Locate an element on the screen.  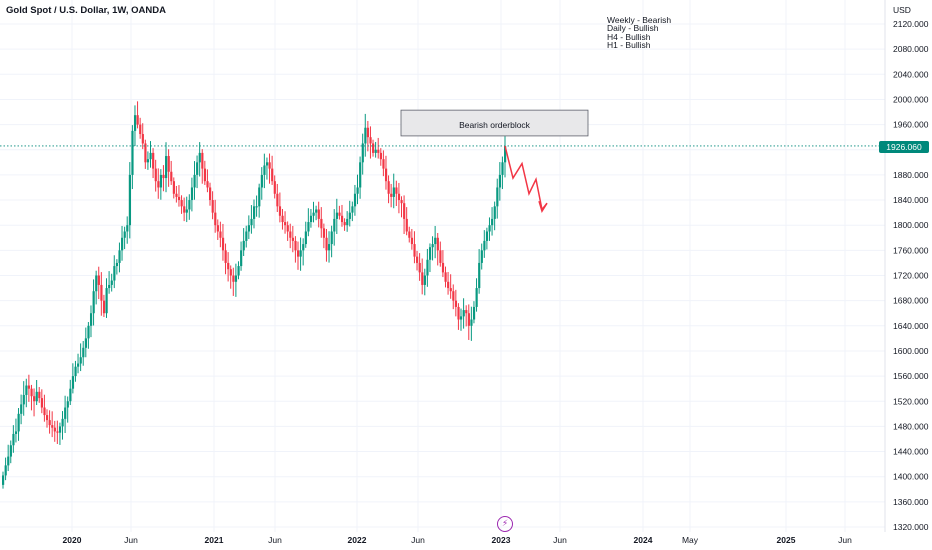
note-h4: H4 - Bullish is located at coordinates (629, 36).